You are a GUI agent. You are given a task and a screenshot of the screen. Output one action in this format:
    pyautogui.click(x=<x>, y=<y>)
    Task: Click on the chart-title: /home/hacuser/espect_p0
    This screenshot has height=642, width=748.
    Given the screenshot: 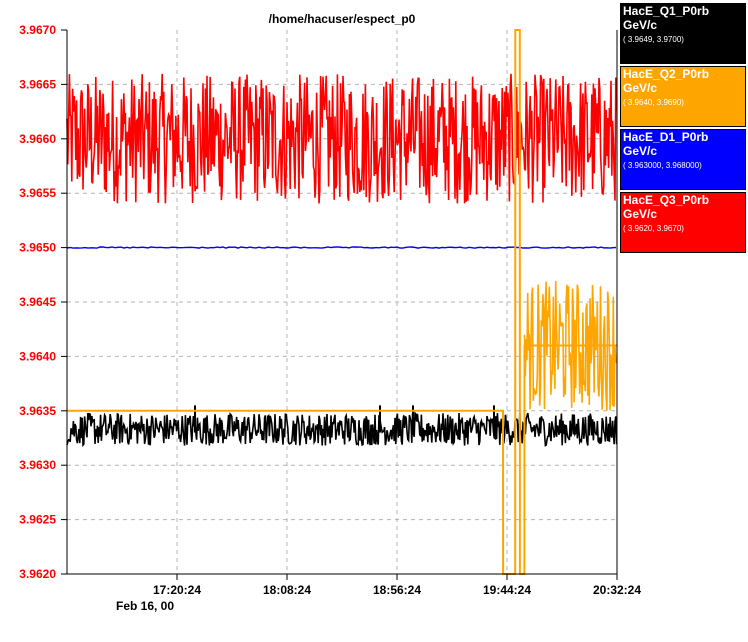 What is the action you would take?
    pyautogui.click(x=342, y=19)
    